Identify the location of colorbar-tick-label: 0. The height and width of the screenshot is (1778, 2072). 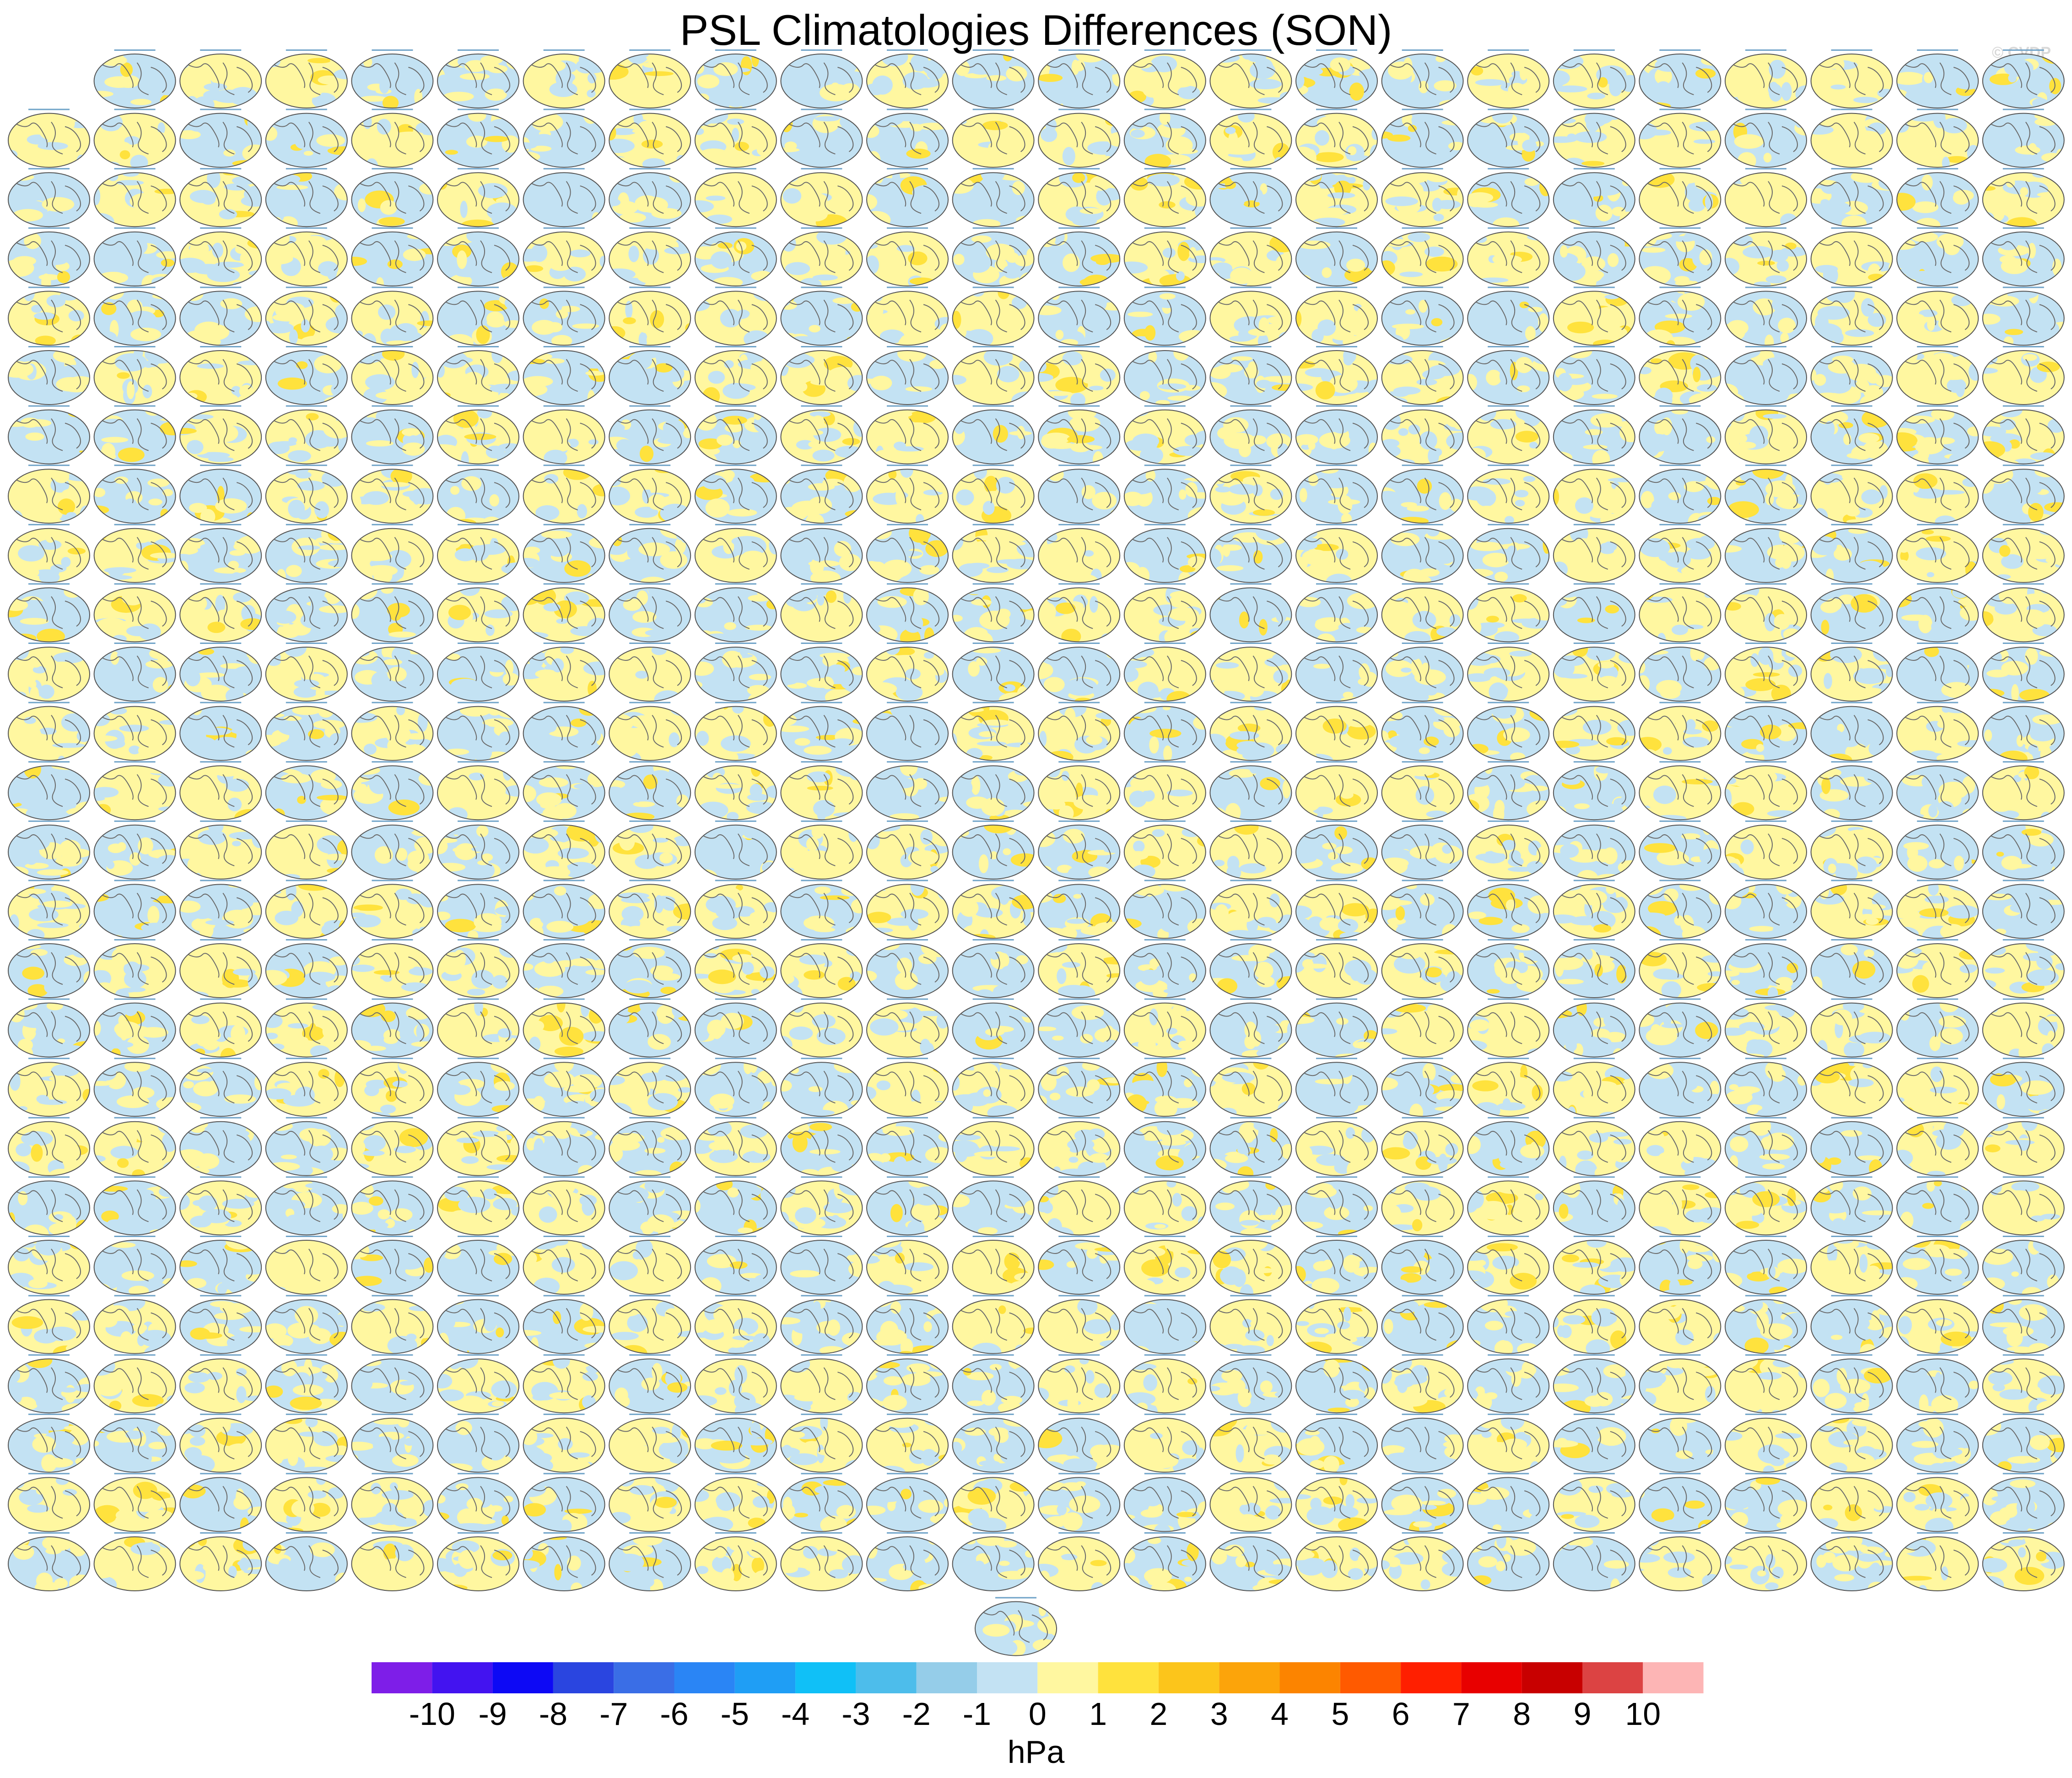
(1037, 1714).